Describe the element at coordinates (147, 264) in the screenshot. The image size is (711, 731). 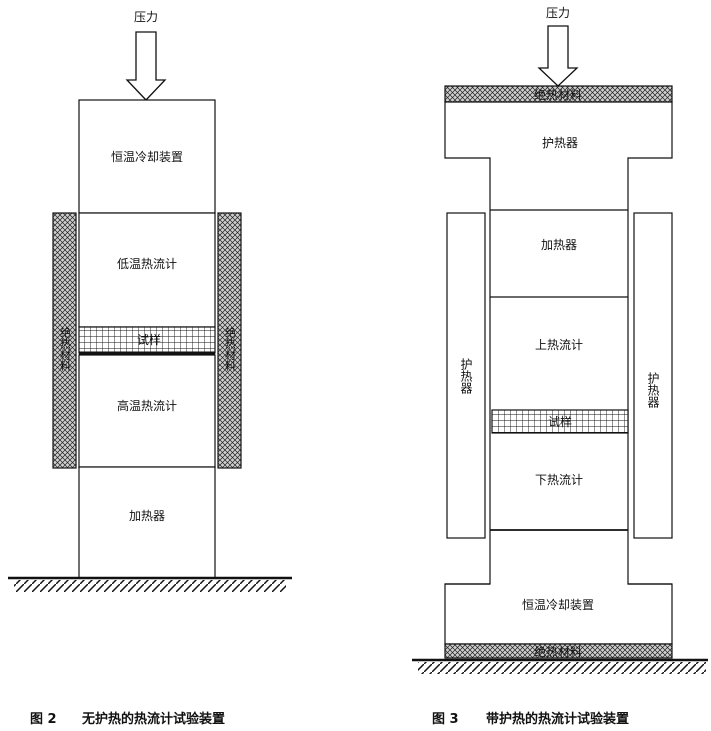
I see `low-meter-label: 低温热流计` at that location.